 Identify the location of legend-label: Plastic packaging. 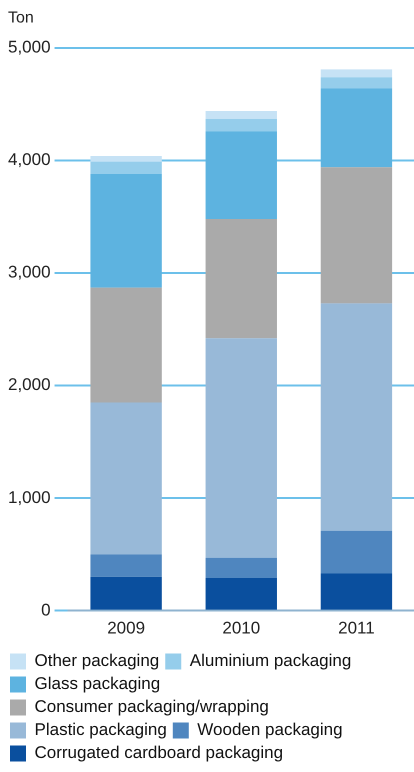
(100, 730).